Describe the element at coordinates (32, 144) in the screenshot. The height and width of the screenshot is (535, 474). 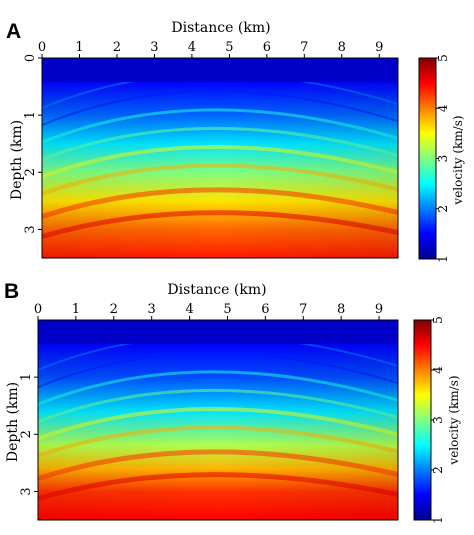
I see `y-tick-group: 0 1 2 3` at that location.